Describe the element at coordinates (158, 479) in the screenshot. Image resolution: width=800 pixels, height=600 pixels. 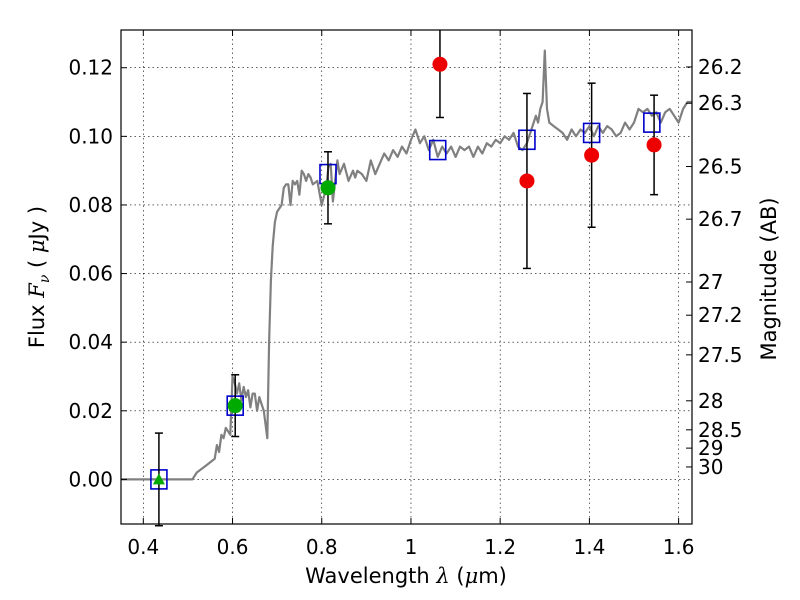
I see `observed-upper-limit-marker` at that location.